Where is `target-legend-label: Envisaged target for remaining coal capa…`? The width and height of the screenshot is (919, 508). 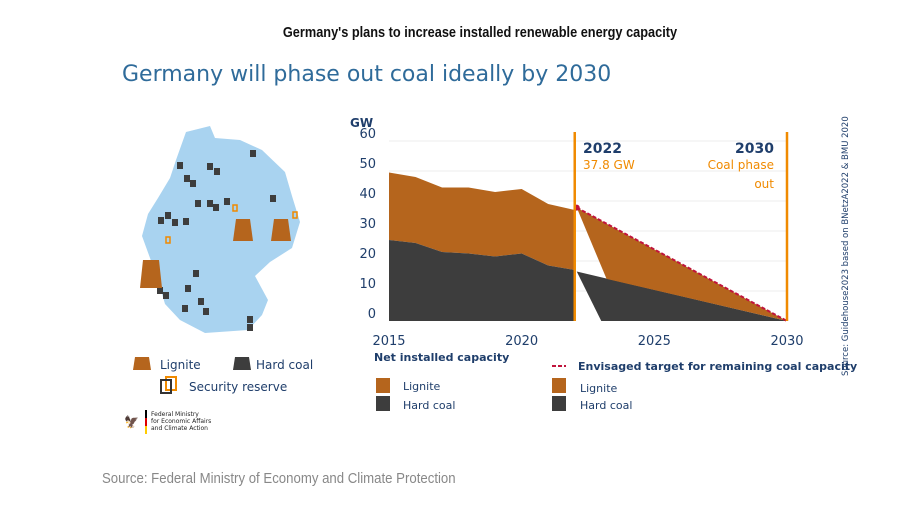 target-legend-label: Envisaged target for remaining coal capa… is located at coordinates (717, 366).